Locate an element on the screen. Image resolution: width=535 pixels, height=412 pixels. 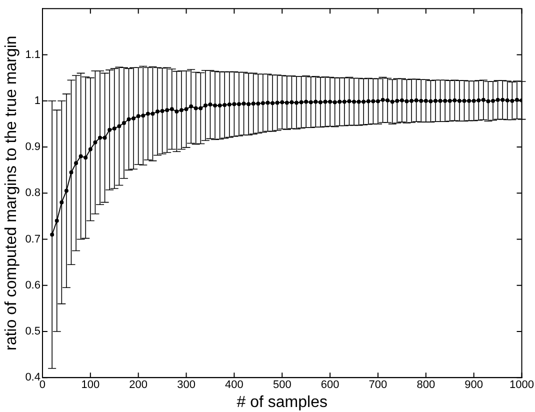
x-tick-label: 500 is located at coordinates (282, 385).